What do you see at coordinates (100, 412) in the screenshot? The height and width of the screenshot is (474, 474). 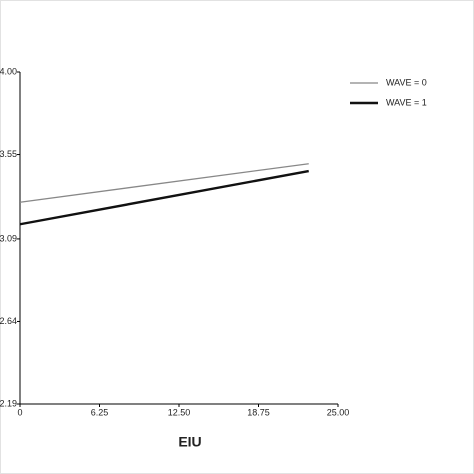 I see `x-tick-label: 6.25` at bounding box center [100, 412].